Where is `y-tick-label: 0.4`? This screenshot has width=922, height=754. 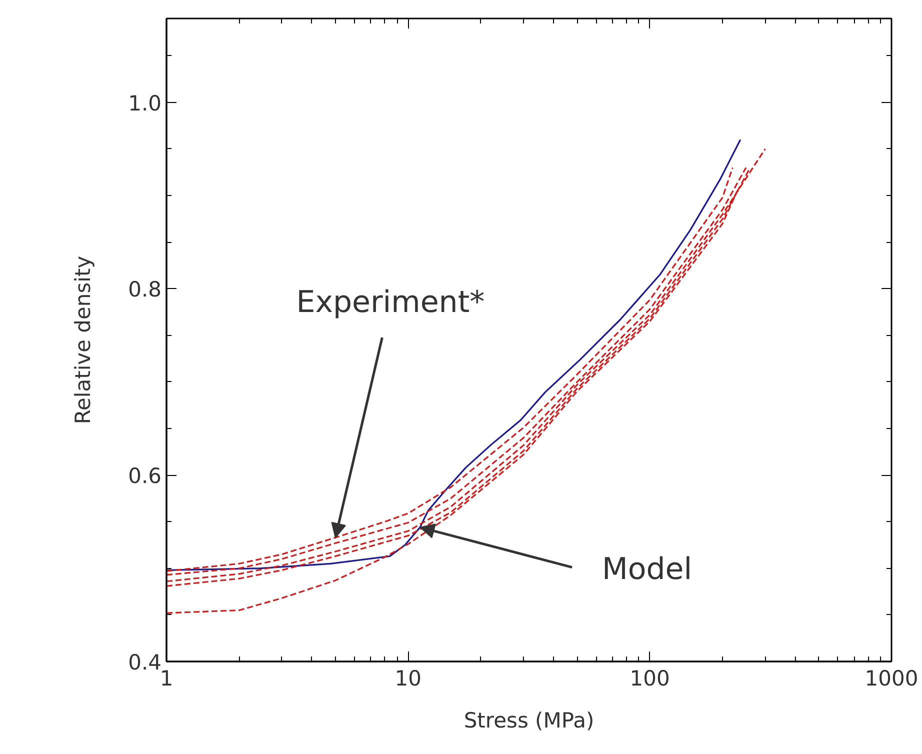 y-tick-label: 0.4 is located at coordinates (145, 662).